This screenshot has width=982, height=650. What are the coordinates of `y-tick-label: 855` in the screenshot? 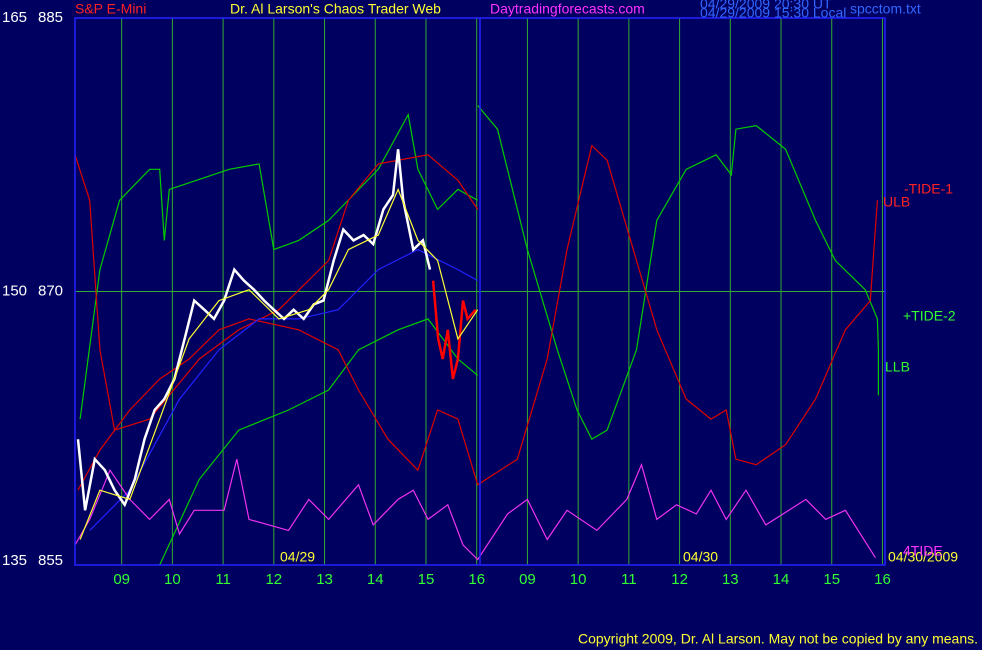 It's located at (50, 560).